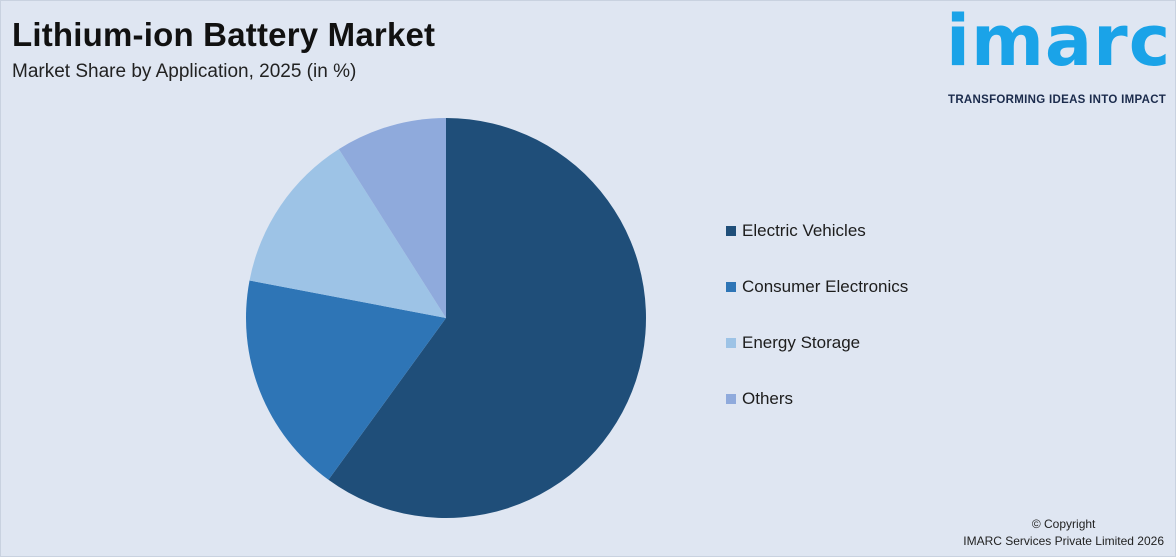 The image size is (1176, 557). I want to click on legend-label: Consumer Electronics, so click(825, 286).